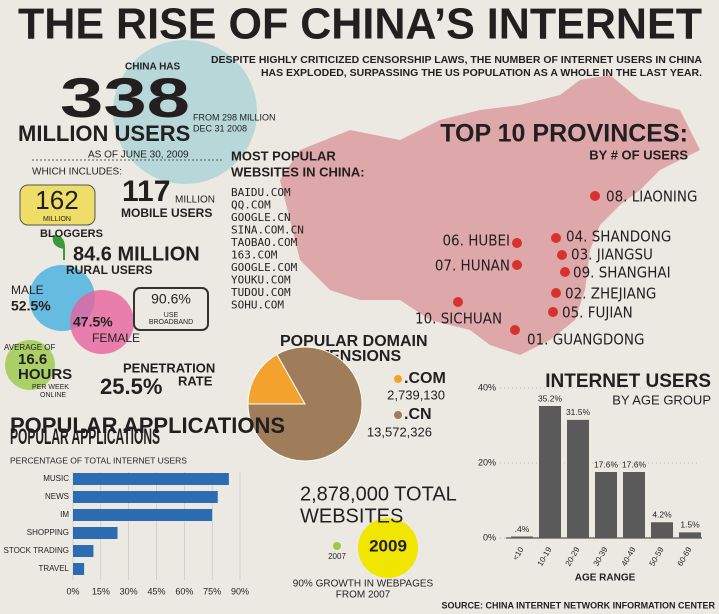 This screenshot has height=614, width=719. Describe the element at coordinates (57, 496) in the screenshot. I see `category-label: NEWS` at that location.